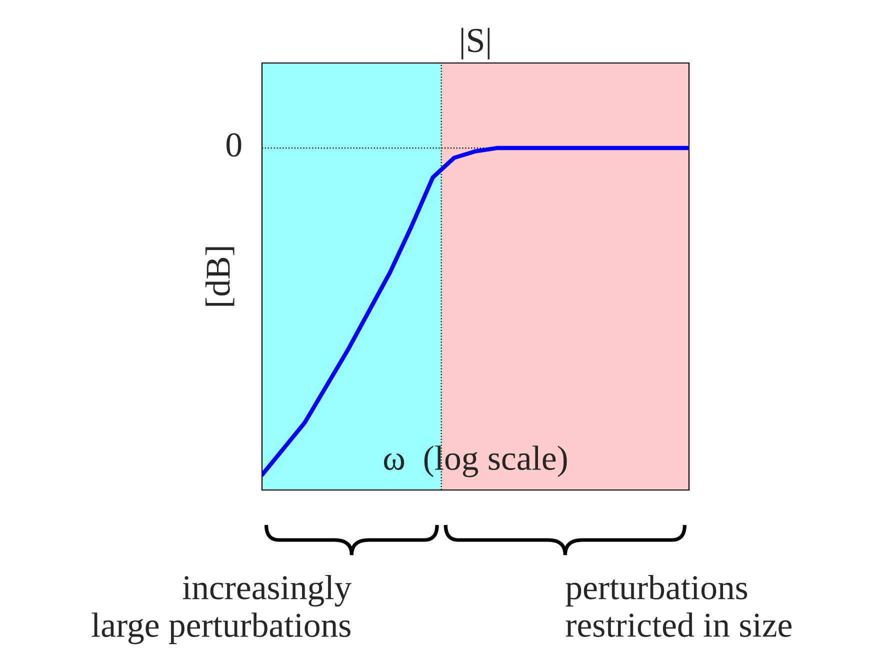  What do you see at coordinates (476, 44) in the screenshot?
I see `chart-title: |S|` at bounding box center [476, 44].